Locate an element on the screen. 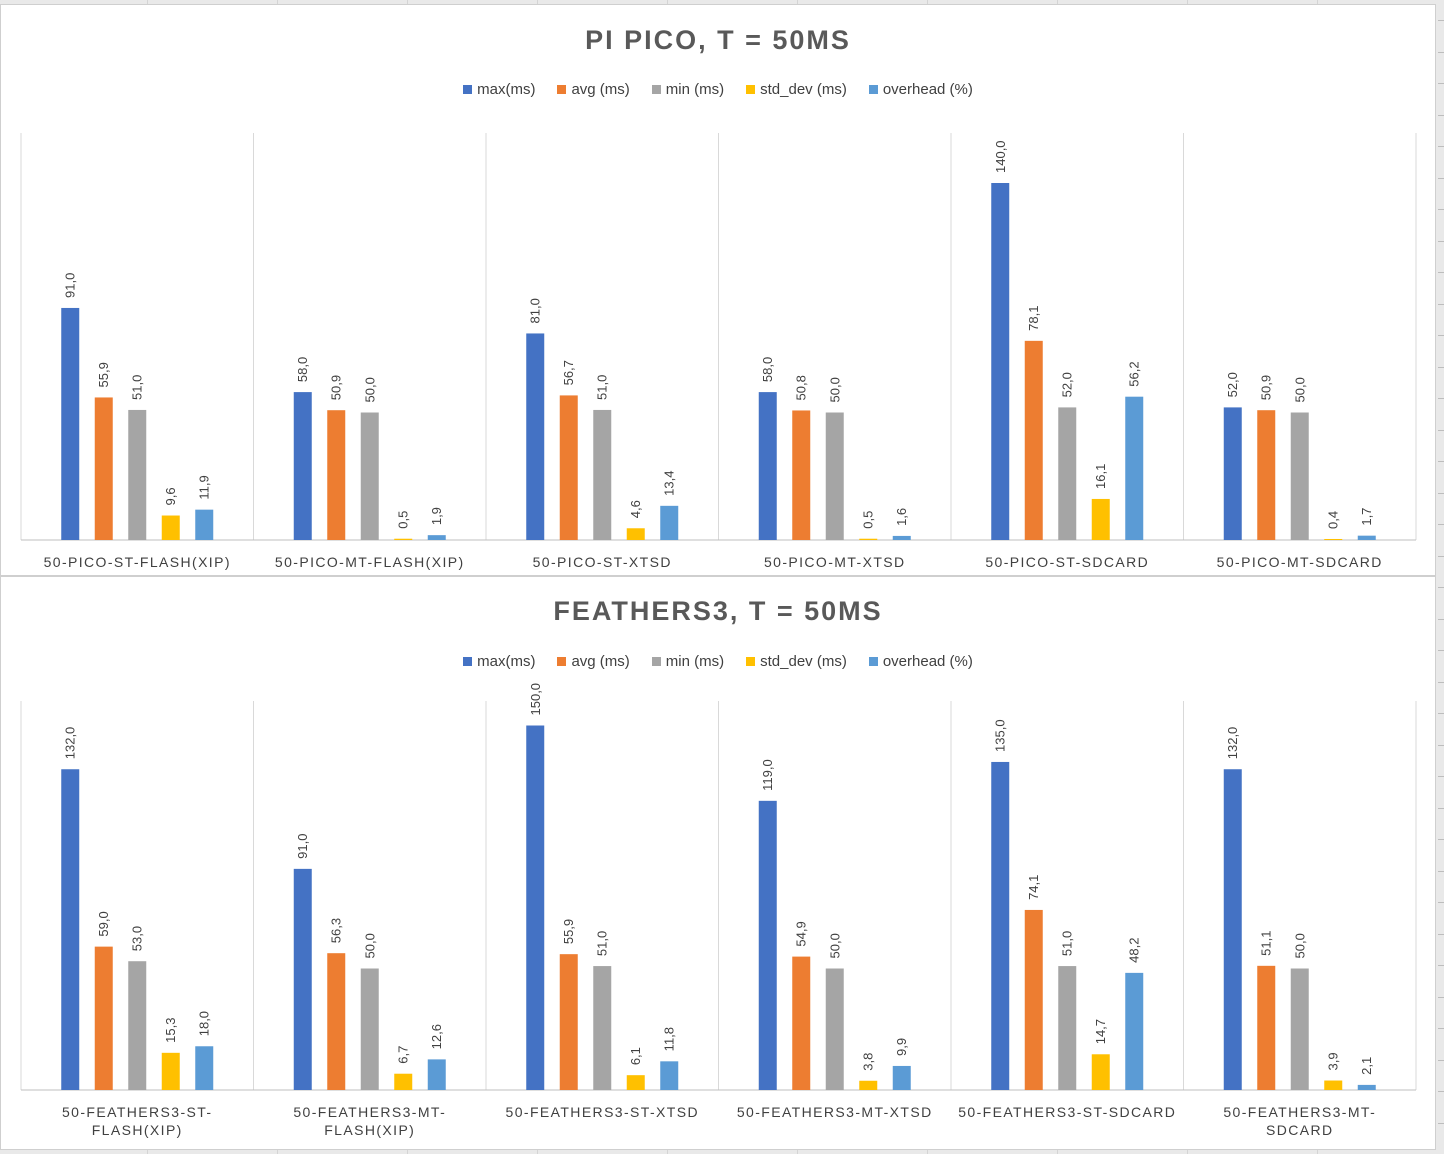 This screenshot has height=1154, width=1444. legend-label: max(ms) is located at coordinates (506, 89).